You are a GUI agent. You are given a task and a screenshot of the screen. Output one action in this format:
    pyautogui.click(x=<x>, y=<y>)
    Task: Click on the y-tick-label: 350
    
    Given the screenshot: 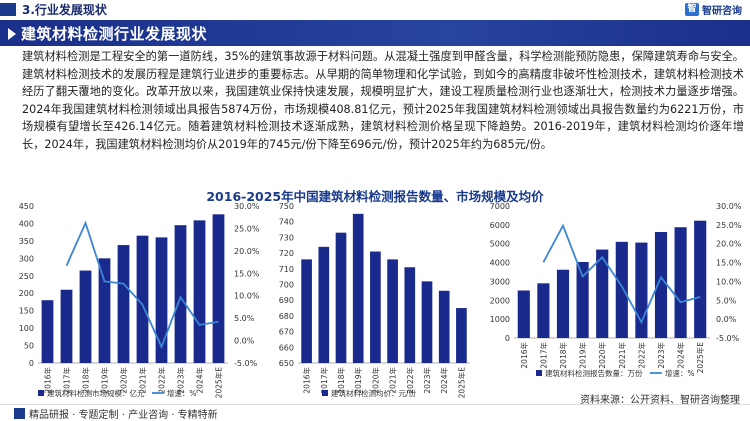 What is the action you would take?
    pyautogui.click(x=26, y=241)
    